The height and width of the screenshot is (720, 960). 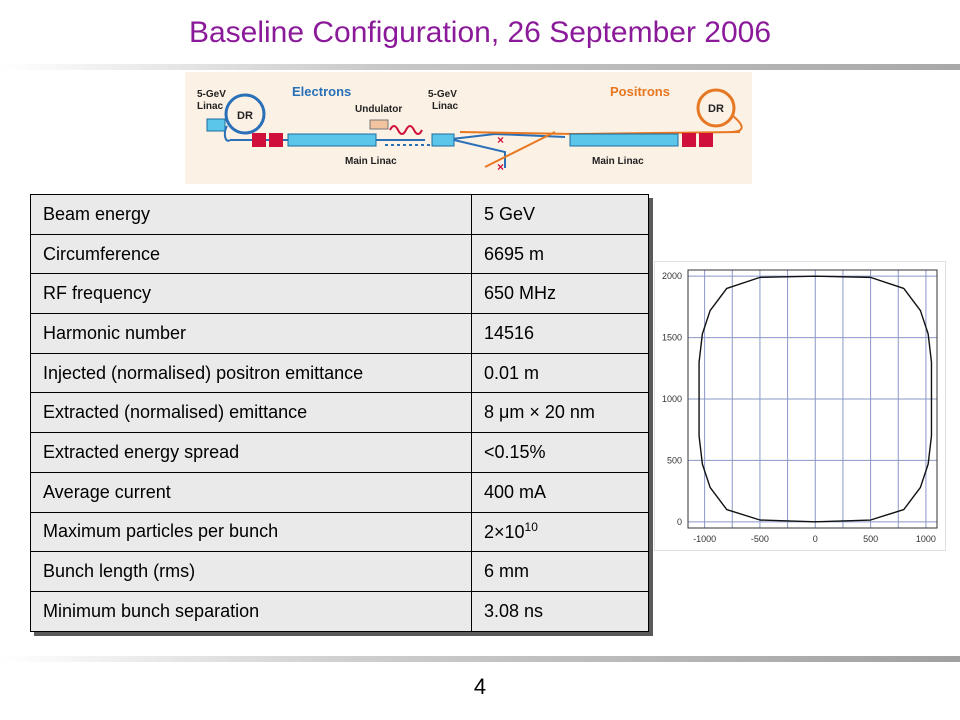 I want to click on parameter-value: 14516, so click(x=560, y=333).